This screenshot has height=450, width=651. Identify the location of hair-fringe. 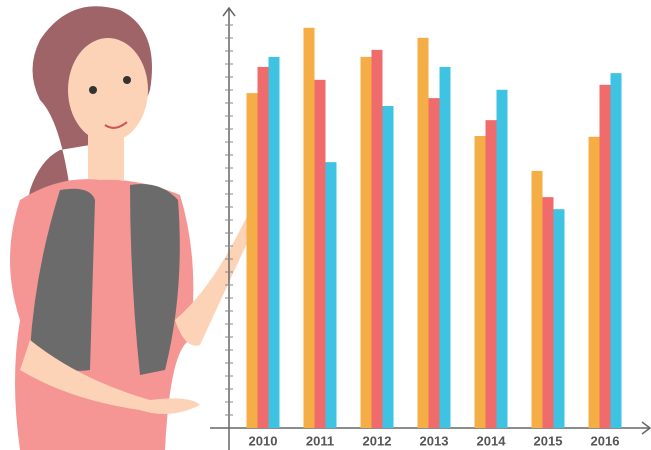
(110, 38).